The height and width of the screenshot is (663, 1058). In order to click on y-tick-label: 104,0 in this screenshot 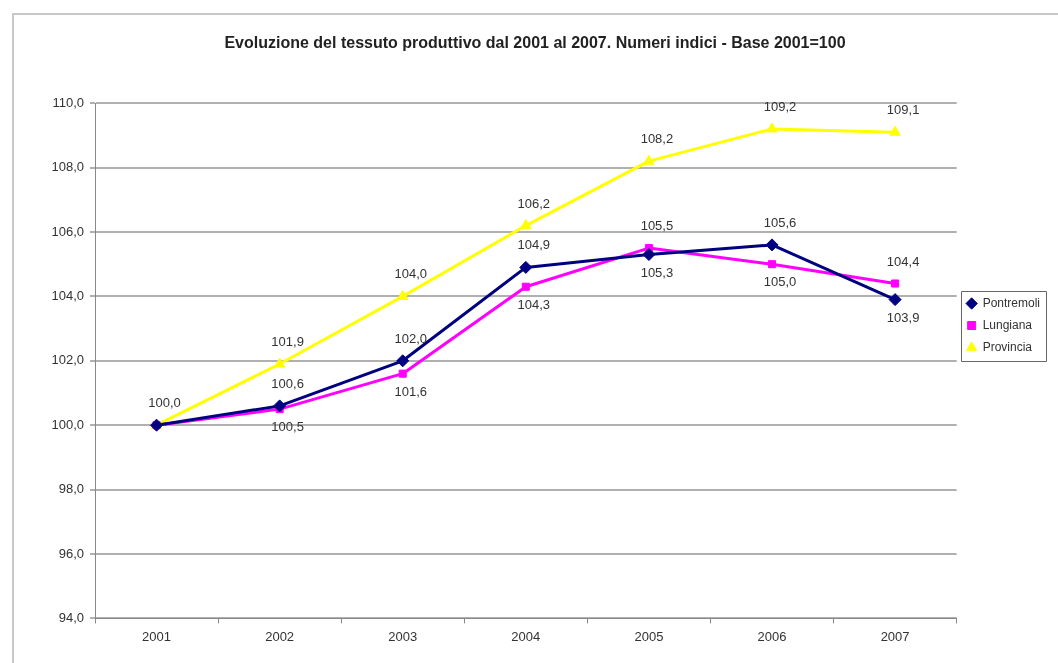, I will do `click(67, 295)`.